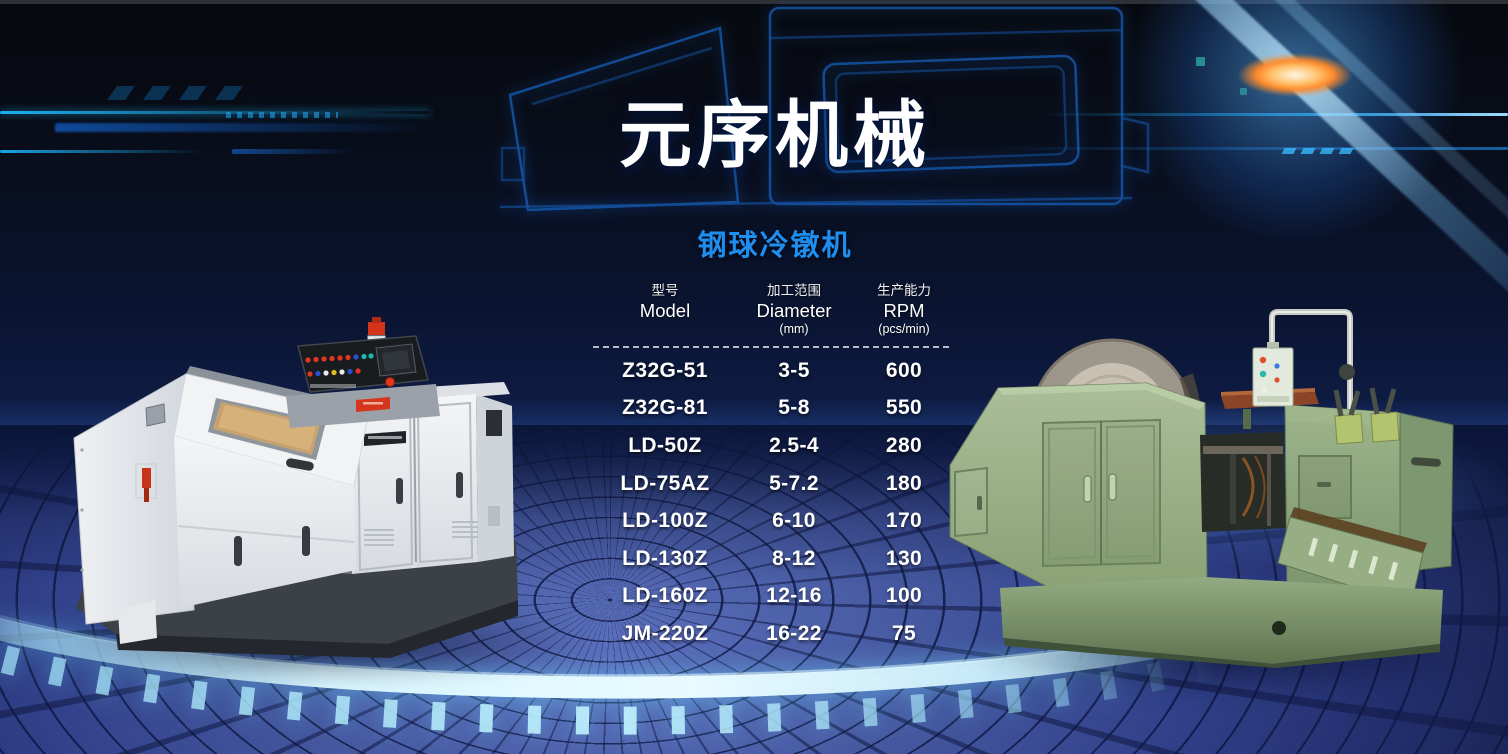  I want to click on cell-diameter: 8-12, so click(794, 558).